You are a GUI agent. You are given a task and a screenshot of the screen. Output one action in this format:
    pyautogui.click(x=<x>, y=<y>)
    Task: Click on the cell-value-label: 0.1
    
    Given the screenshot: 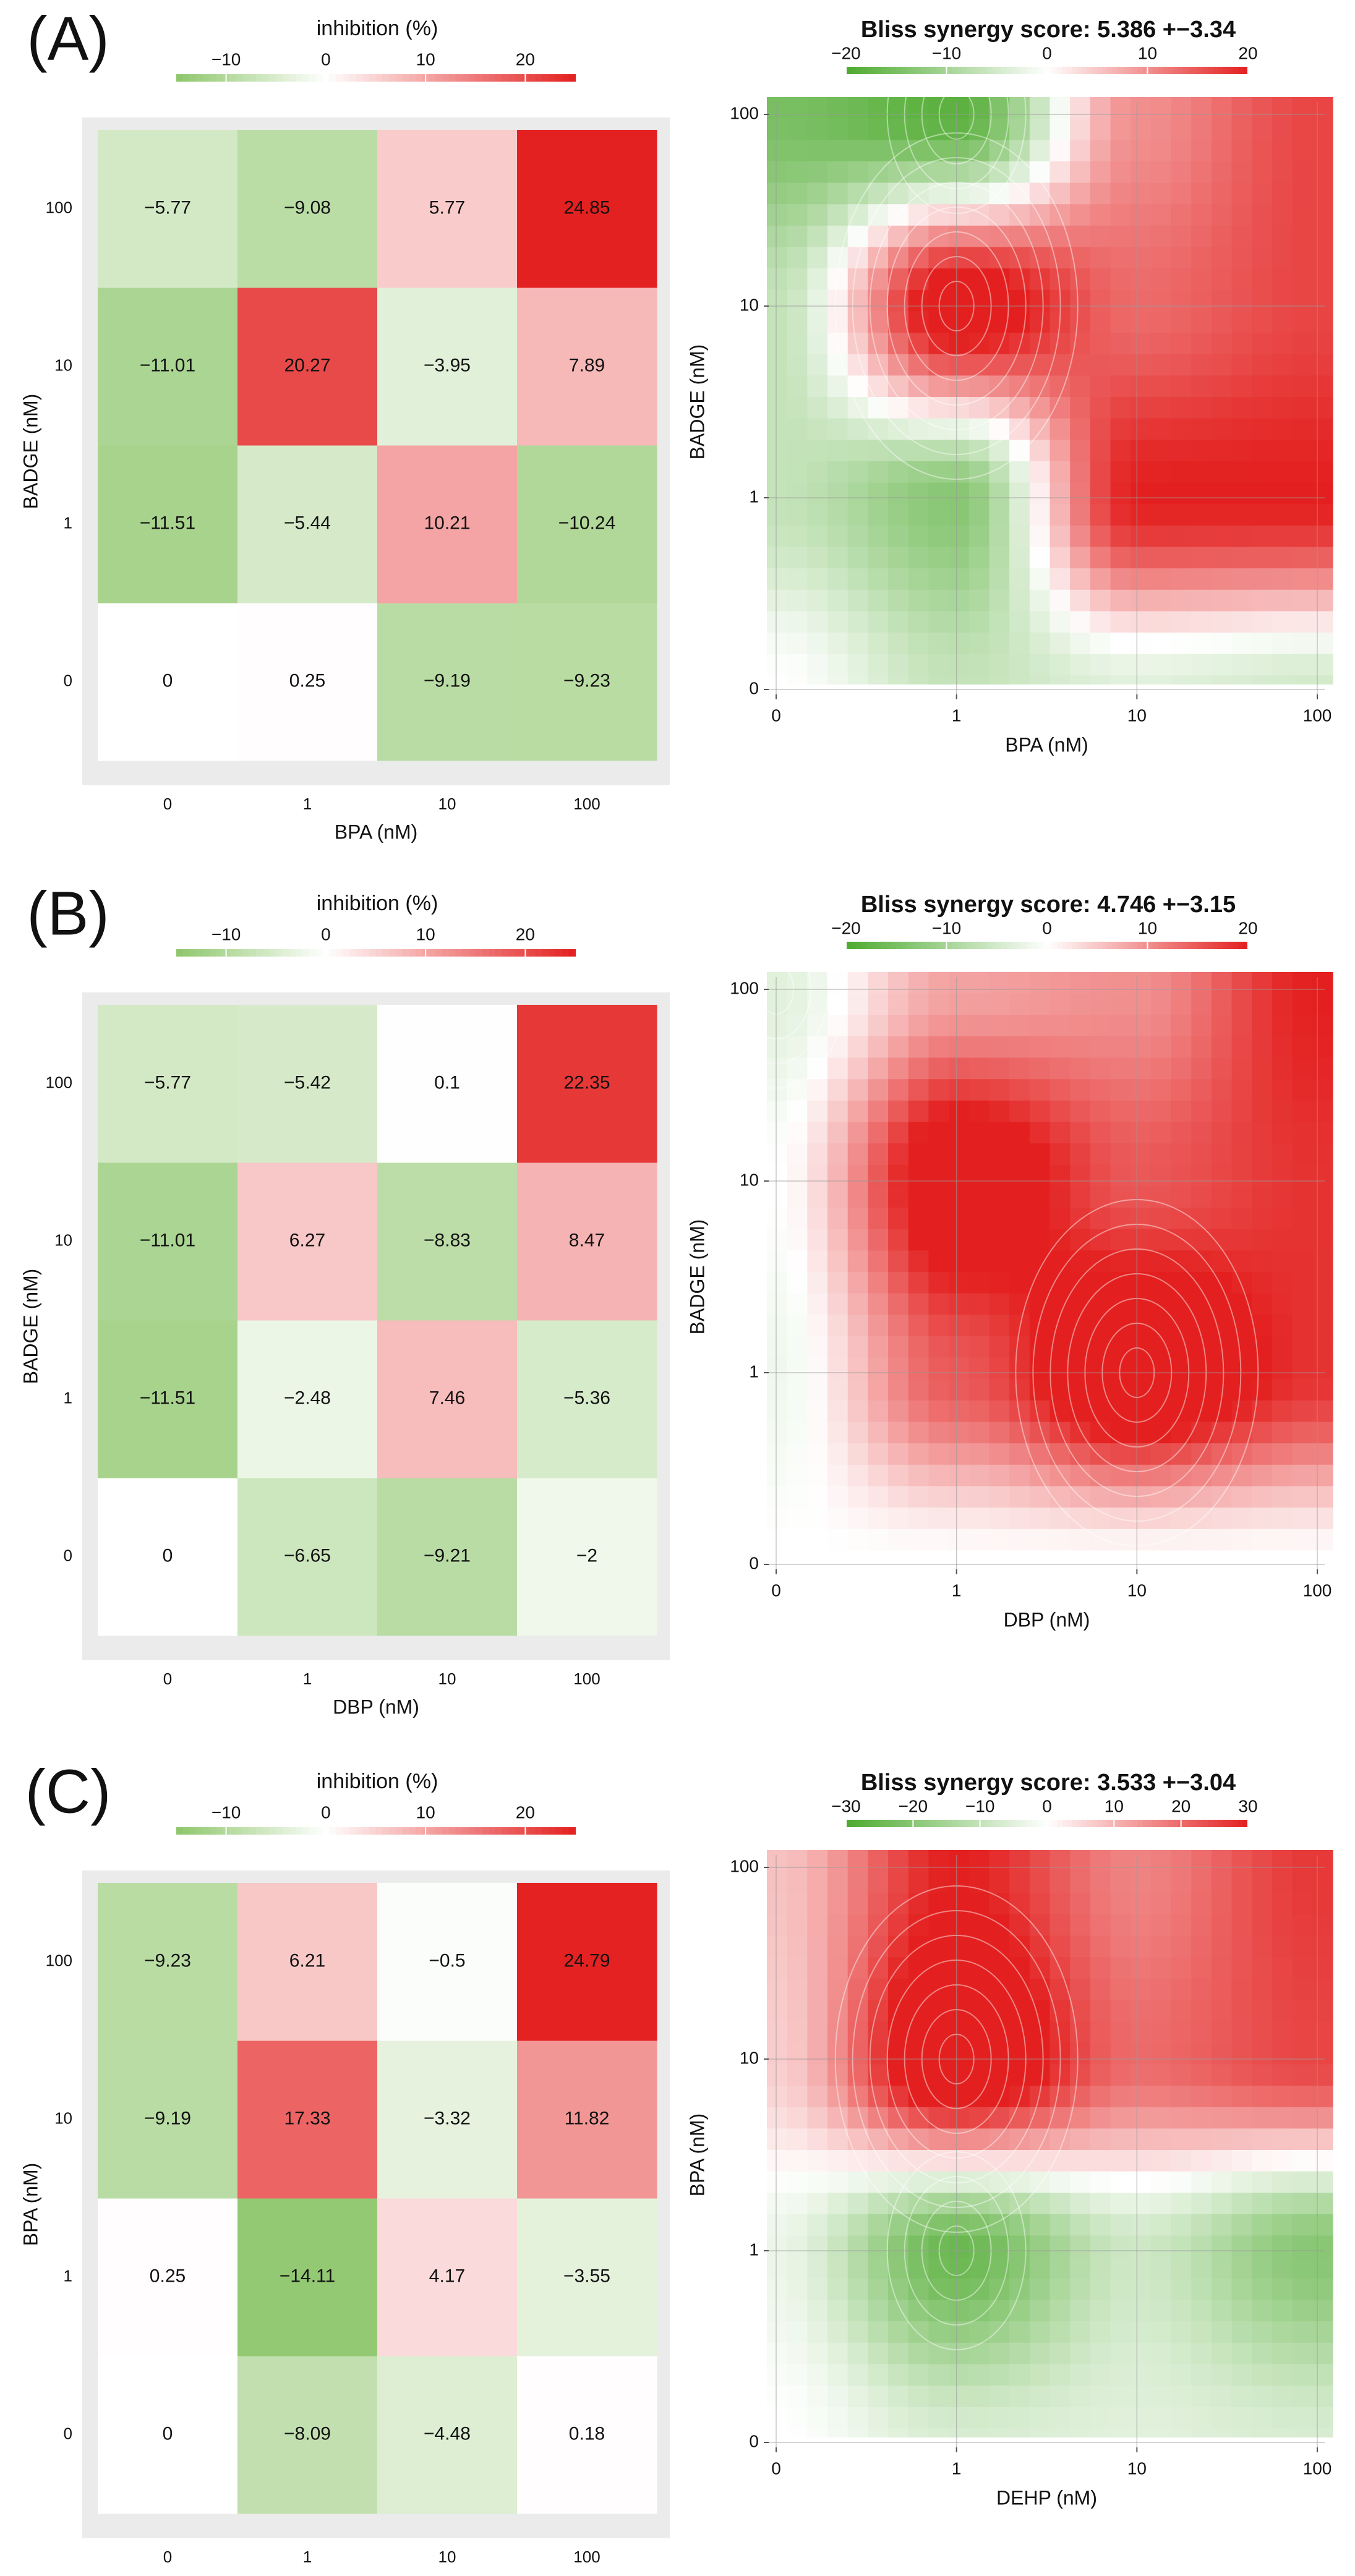 What is the action you would take?
    pyautogui.click(x=447, y=1082)
    